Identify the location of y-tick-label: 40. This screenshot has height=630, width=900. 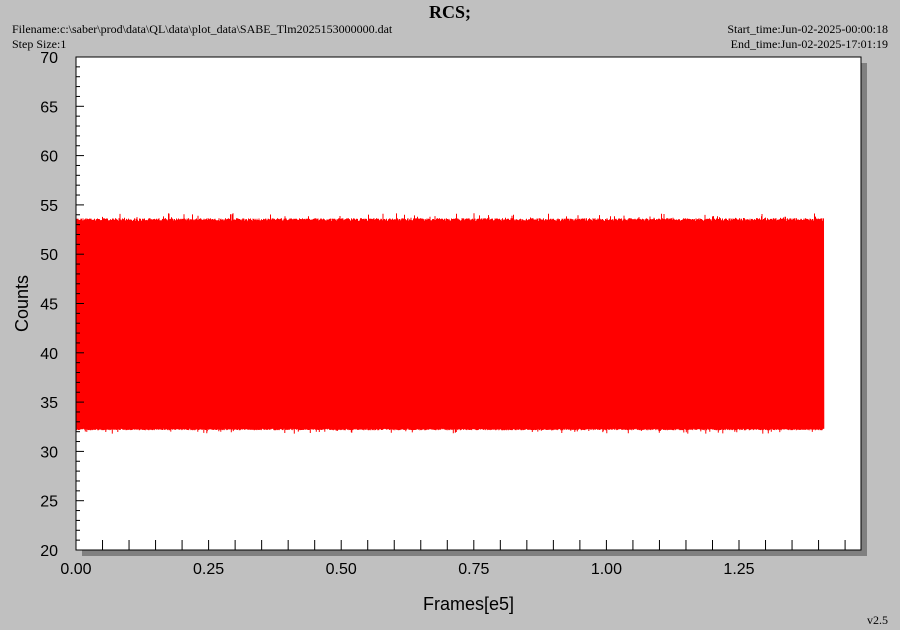
(49, 354).